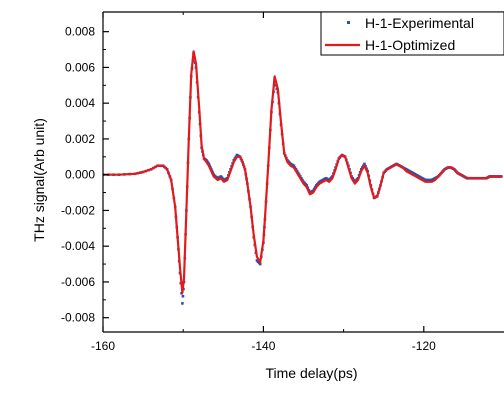  Describe the element at coordinates (78, 282) in the screenshot. I see `y-tick-label: -0.006` at that location.